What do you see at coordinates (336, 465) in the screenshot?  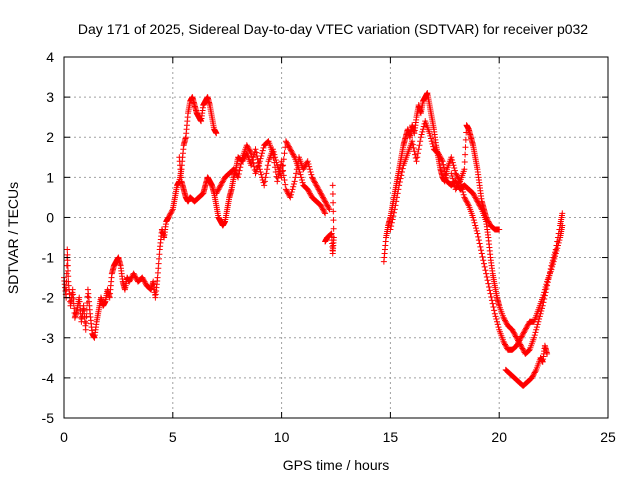 I see `x-axis-label: GPS time / hours` at bounding box center [336, 465].